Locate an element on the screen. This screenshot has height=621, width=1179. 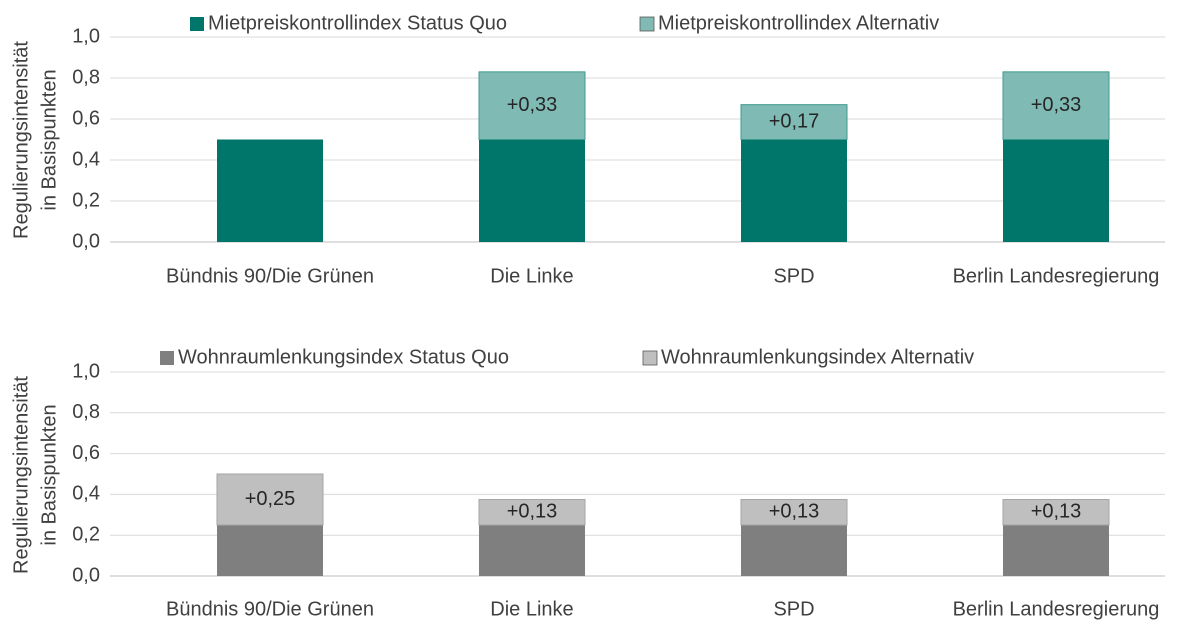
legend-label: Mietpreiskontrollindex Alternativ is located at coordinates (798, 23).